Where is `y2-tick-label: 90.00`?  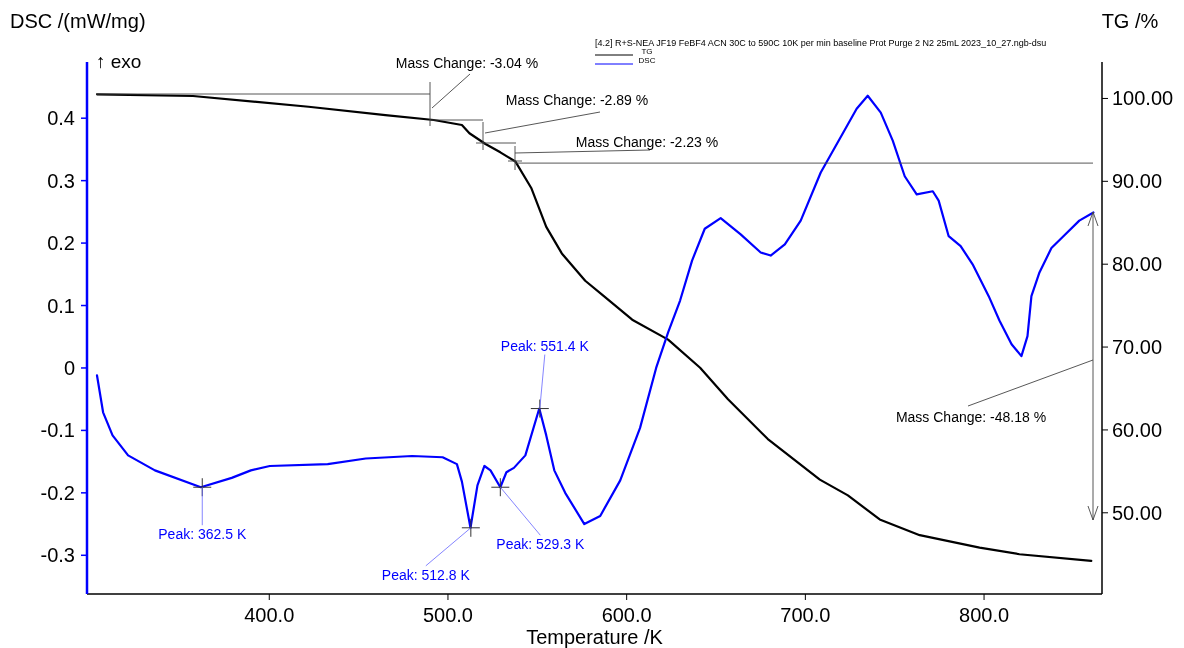 y2-tick-label: 90.00 is located at coordinates (1137, 181).